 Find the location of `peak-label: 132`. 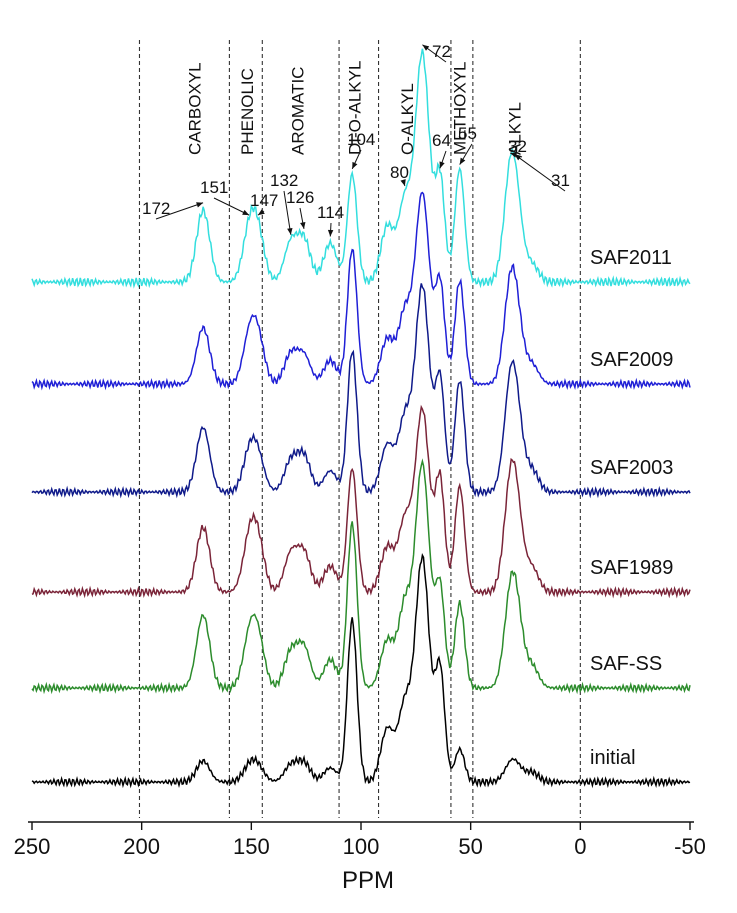

peak-label: 132 is located at coordinates (284, 180).